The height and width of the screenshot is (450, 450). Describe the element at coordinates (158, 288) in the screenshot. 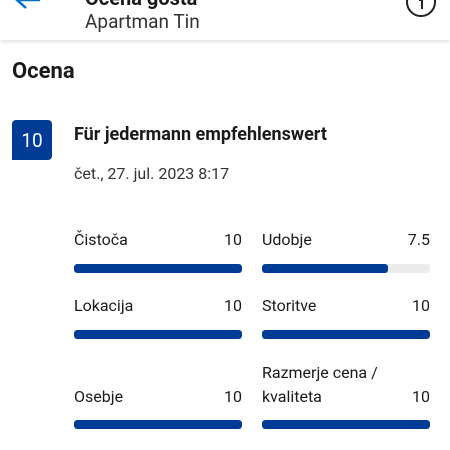

I see `rating-item: Lokacija 10` at that location.